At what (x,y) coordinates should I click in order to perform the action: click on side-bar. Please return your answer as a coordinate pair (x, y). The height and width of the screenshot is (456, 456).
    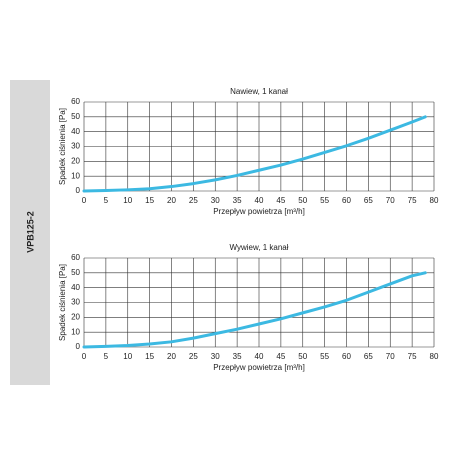
    Looking at the image, I should click on (30, 232).